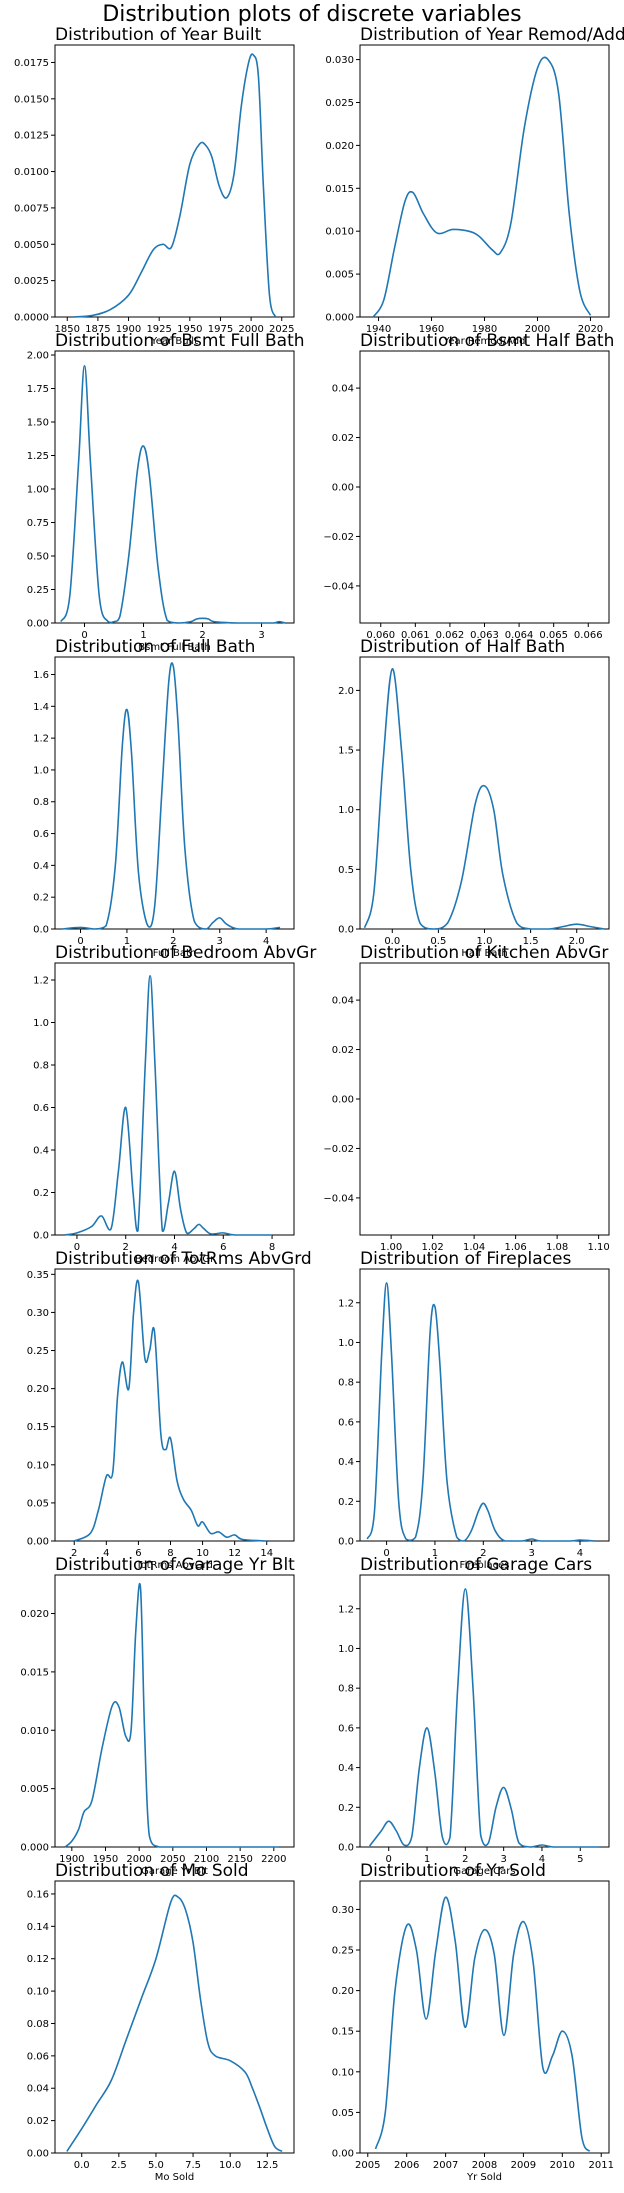 The height and width of the screenshot is (2193, 624). I want to click on x-tick-label: 2006, so click(406, 2165).